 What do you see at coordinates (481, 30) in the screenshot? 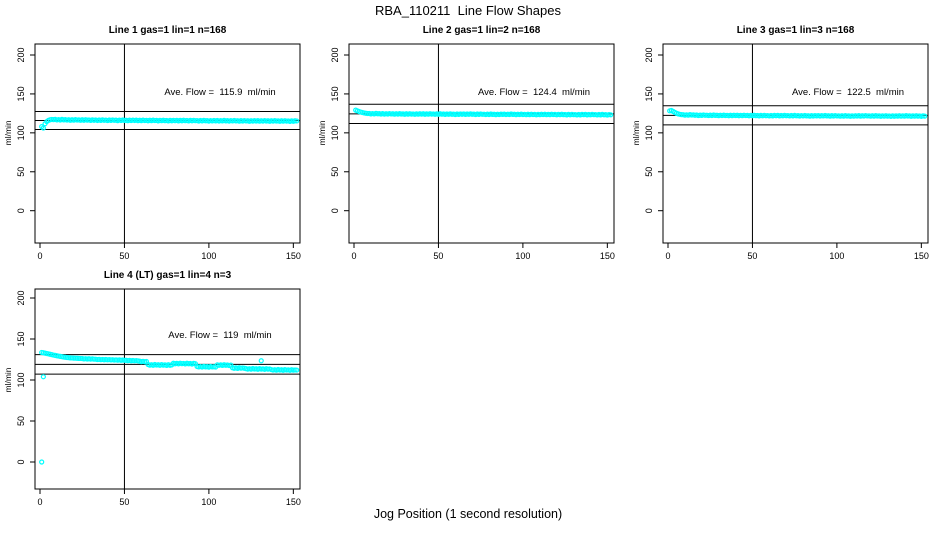
I see `panel-2-title: Line 2 gas=1 lin=2 n=168` at bounding box center [481, 30].